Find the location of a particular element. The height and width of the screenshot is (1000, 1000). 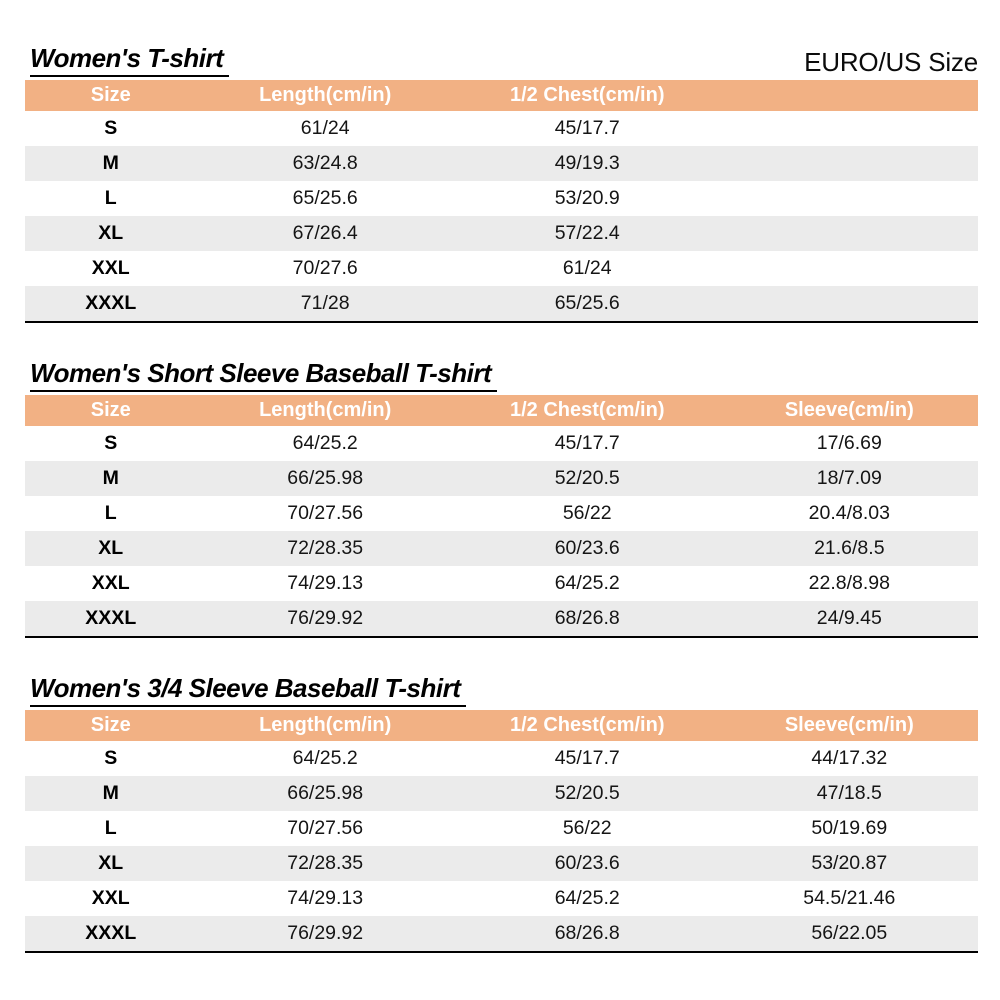

table-row: XXXL 76/29.92 68/26.8 56/22.05 is located at coordinates (501, 933).